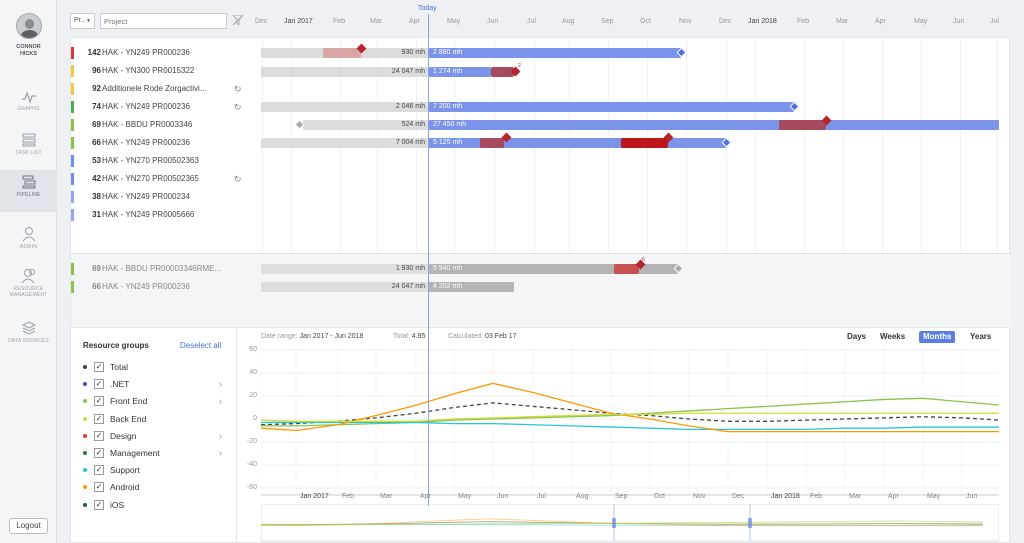 The image size is (1024, 543). What do you see at coordinates (937, 337) in the screenshot?
I see `period-months-button: Months` at bounding box center [937, 337].